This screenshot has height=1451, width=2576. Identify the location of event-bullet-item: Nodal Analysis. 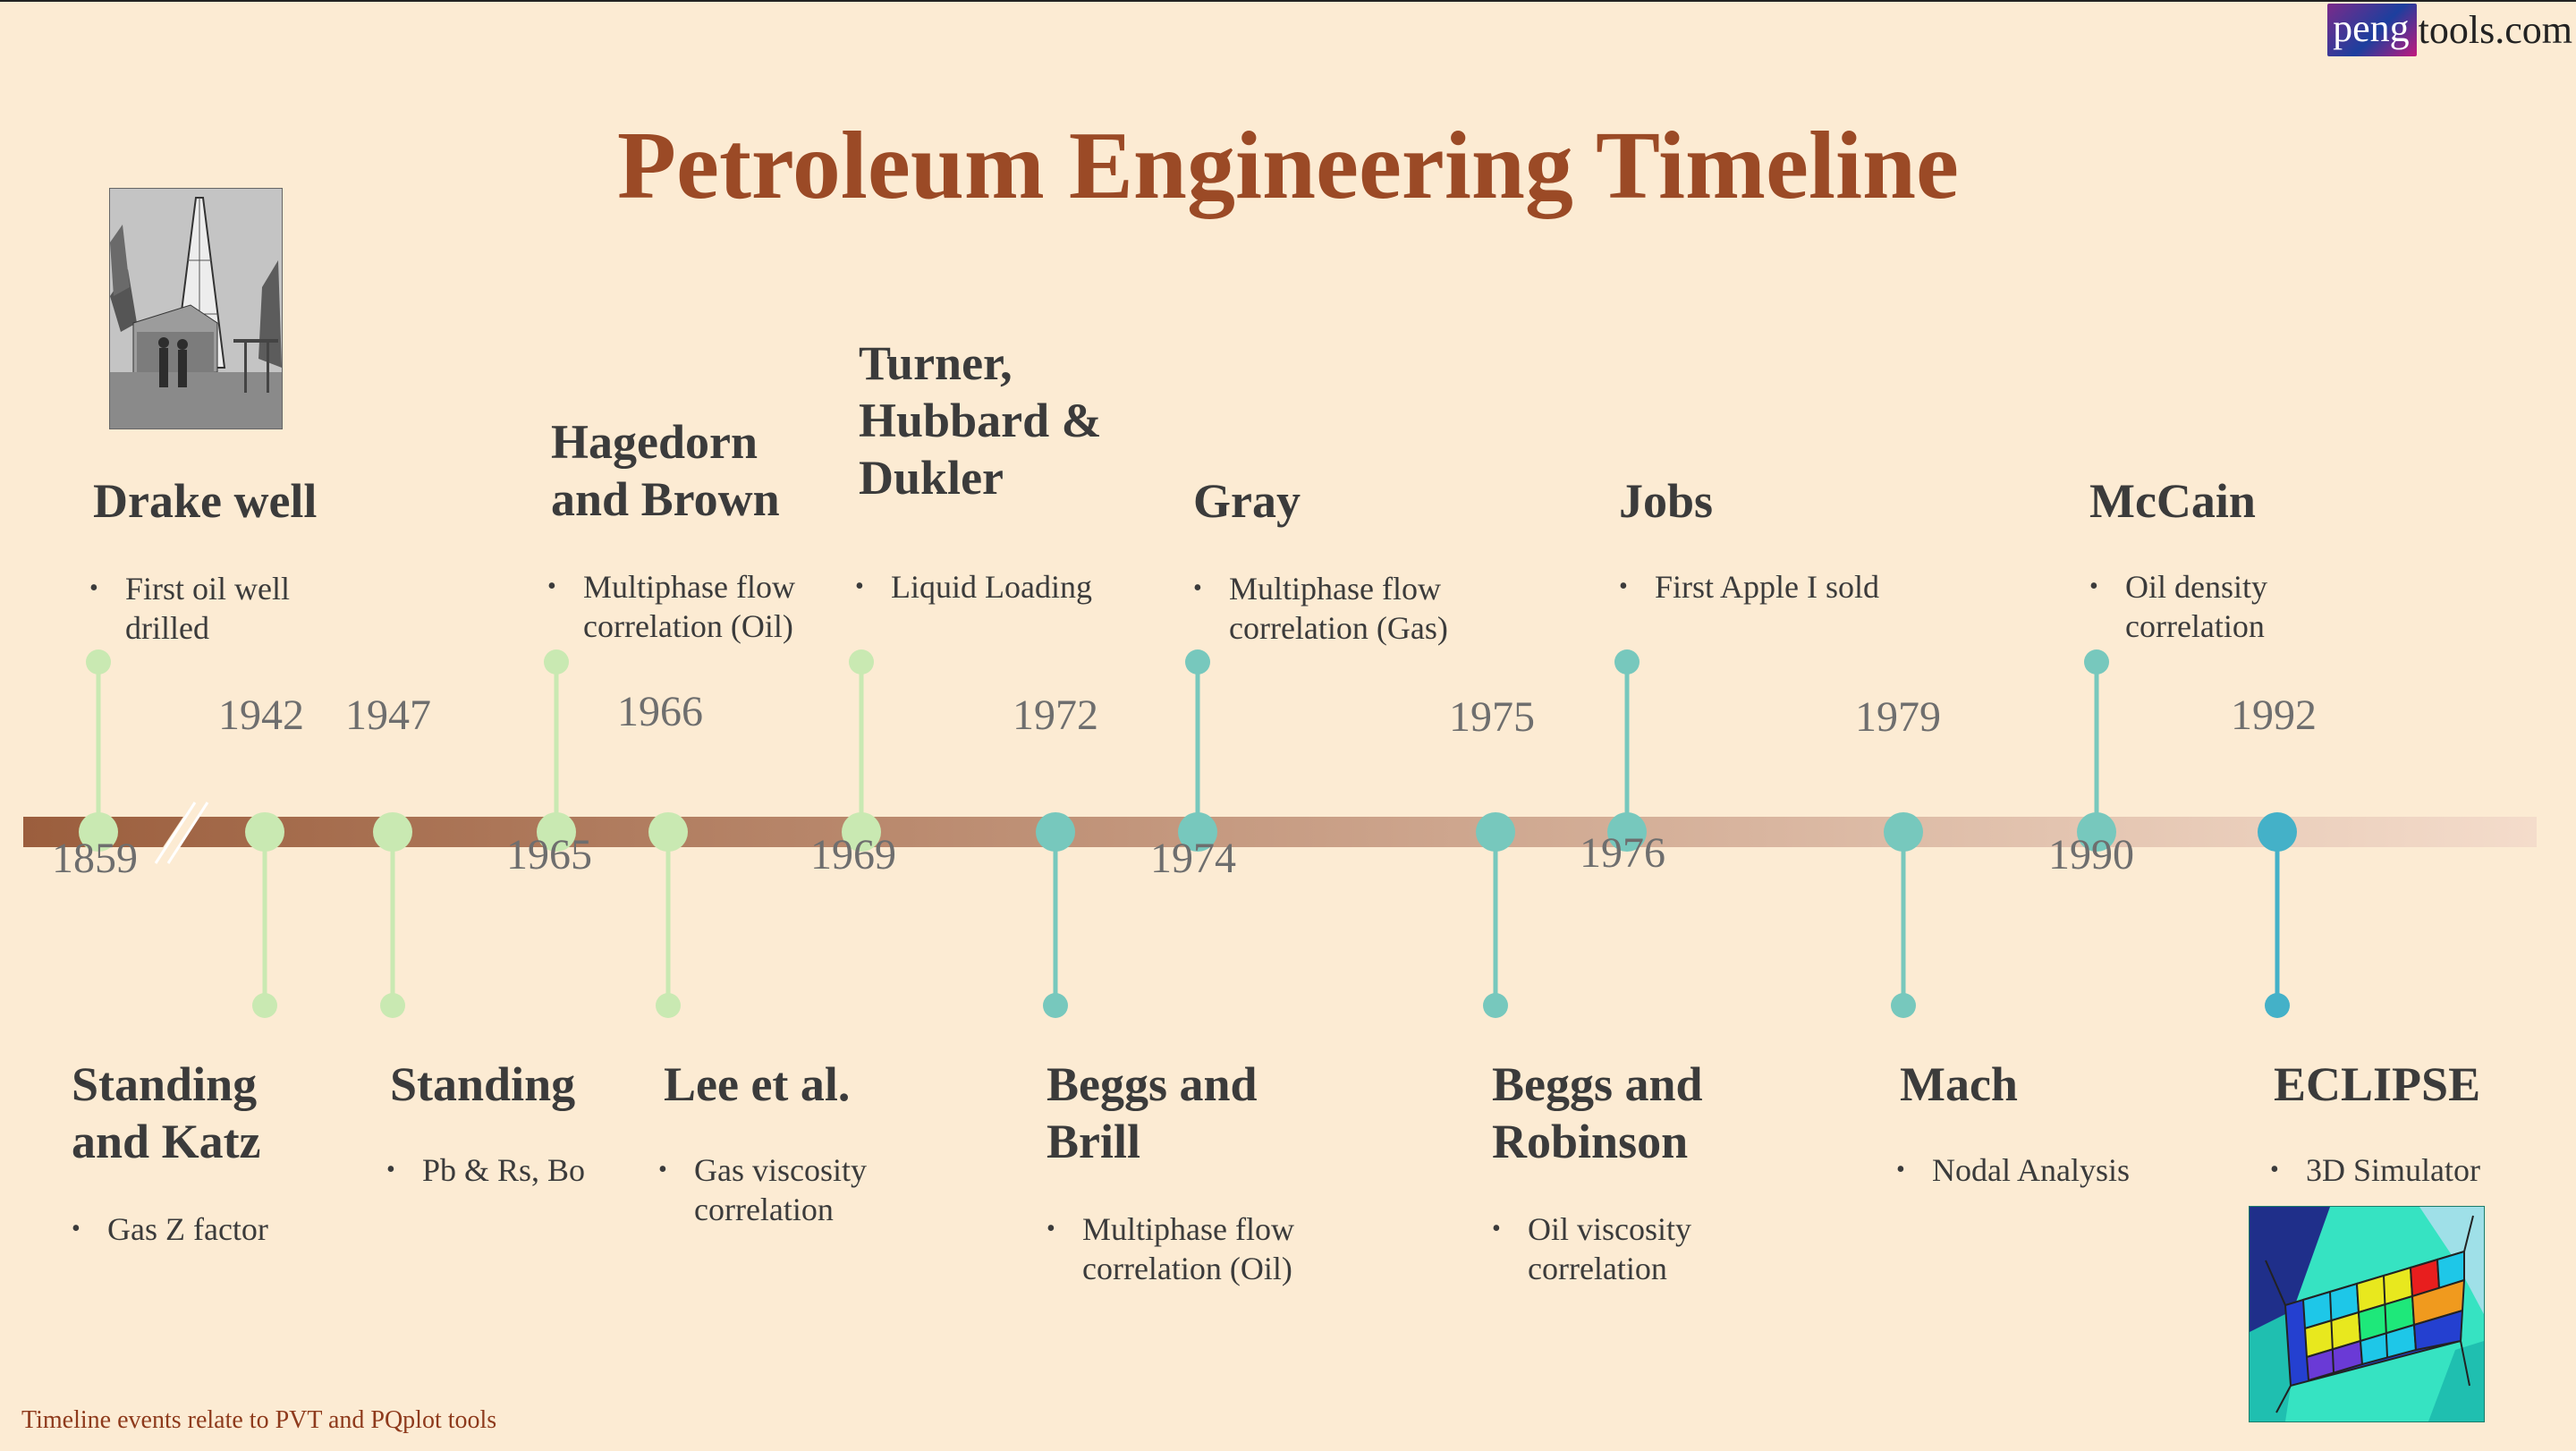
(2013, 1170).